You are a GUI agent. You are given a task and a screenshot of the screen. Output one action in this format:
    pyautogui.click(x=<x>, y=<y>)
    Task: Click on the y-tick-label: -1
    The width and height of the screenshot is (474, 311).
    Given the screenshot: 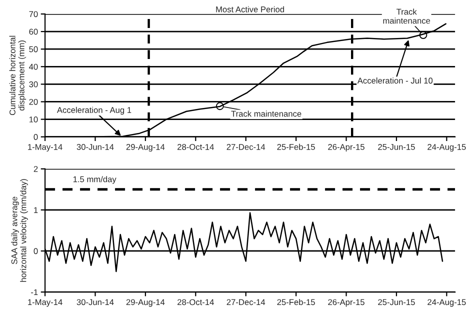 What is the action you would take?
    pyautogui.click(x=34, y=292)
    